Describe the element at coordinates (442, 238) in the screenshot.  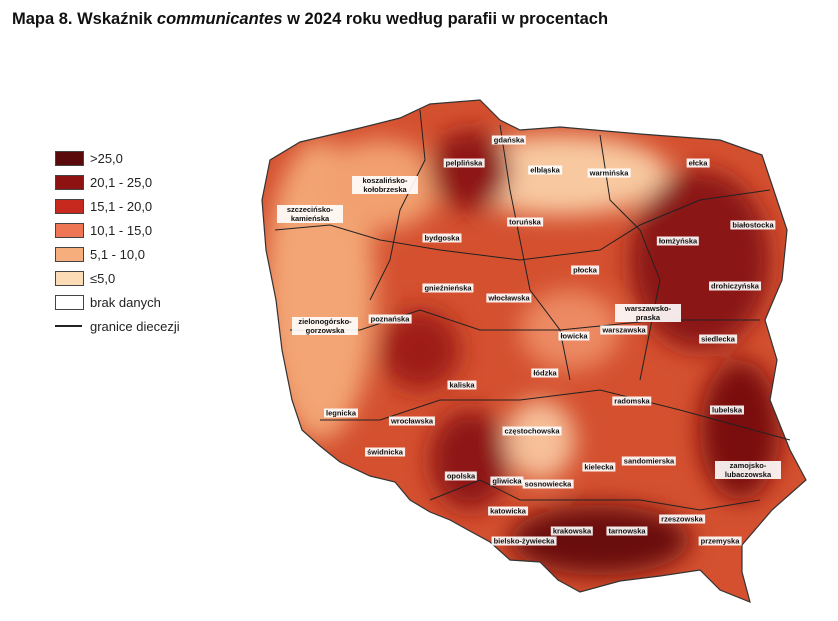
I see `diocese-label: bydgoska` at that location.